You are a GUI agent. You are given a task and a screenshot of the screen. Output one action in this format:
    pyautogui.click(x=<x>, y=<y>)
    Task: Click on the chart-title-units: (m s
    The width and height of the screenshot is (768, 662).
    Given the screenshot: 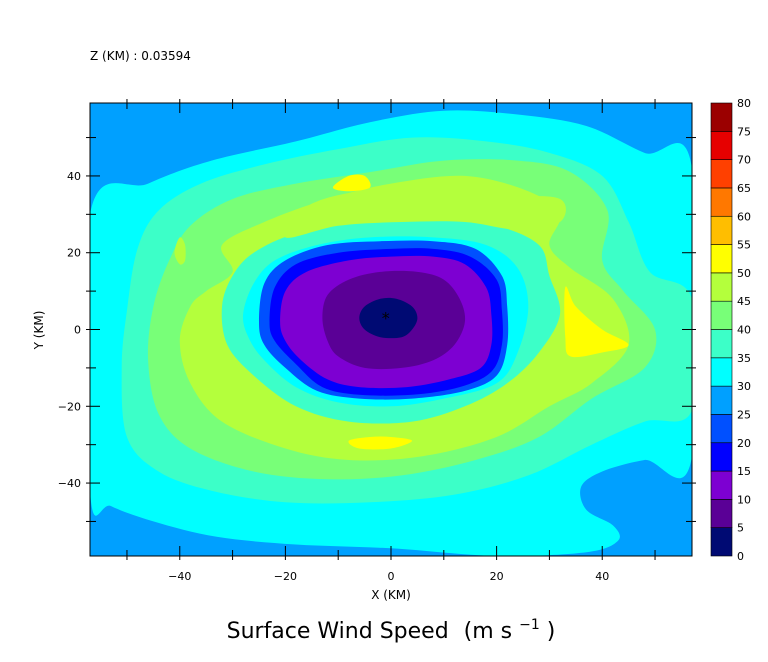 What is the action you would take?
    pyautogui.click(x=488, y=631)
    